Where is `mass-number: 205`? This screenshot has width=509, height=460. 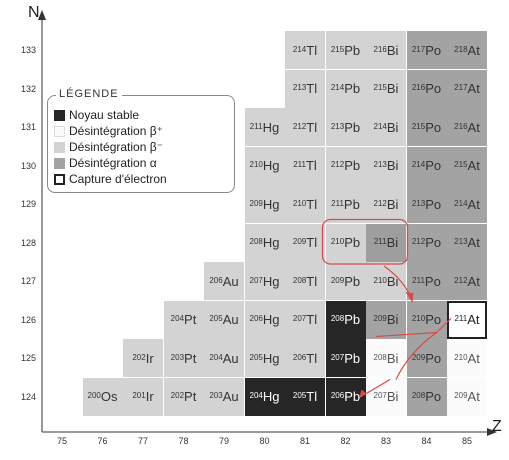 mass-number: 205 is located at coordinates (299, 395).